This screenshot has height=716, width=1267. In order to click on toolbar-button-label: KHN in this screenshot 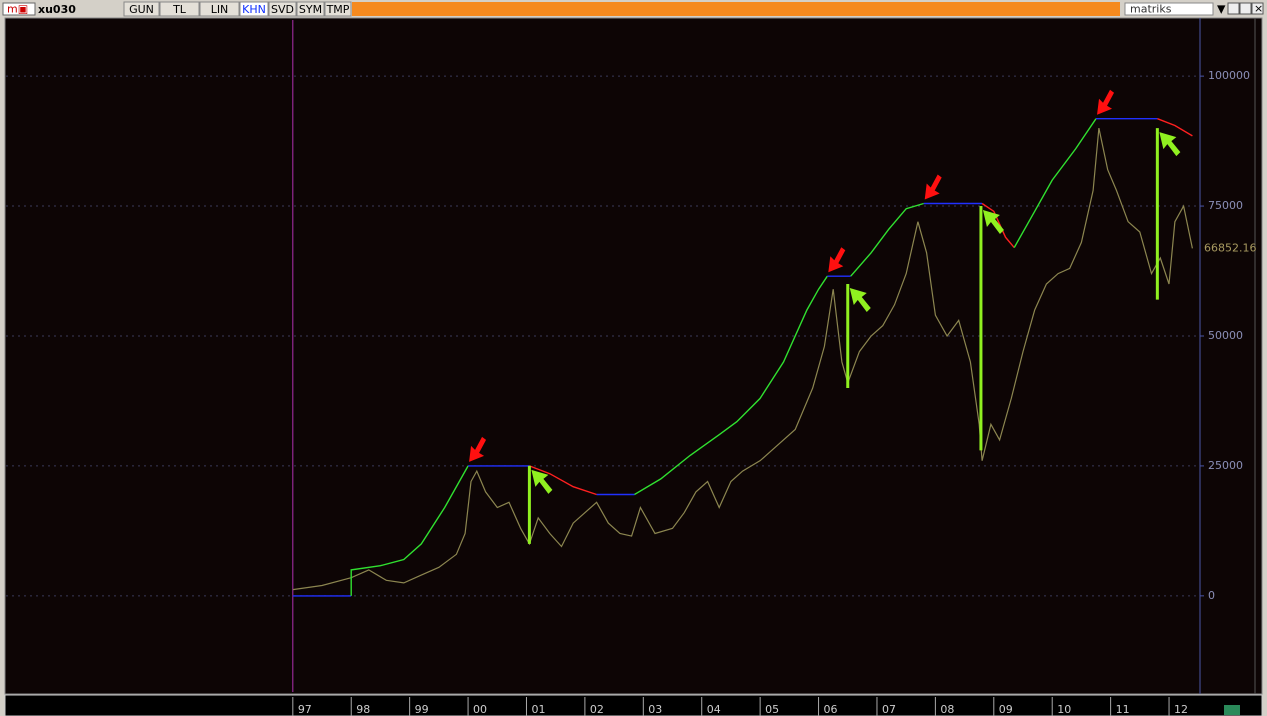, I will do `click(254, 9)`.